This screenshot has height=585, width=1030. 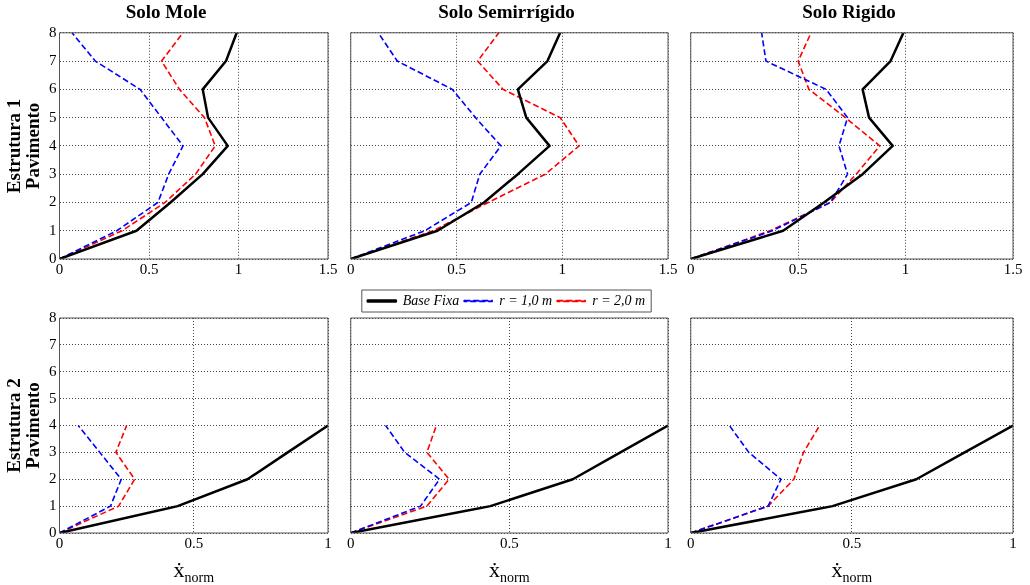 I want to click on chart-title: Solo Semirrígido, so click(x=506, y=12).